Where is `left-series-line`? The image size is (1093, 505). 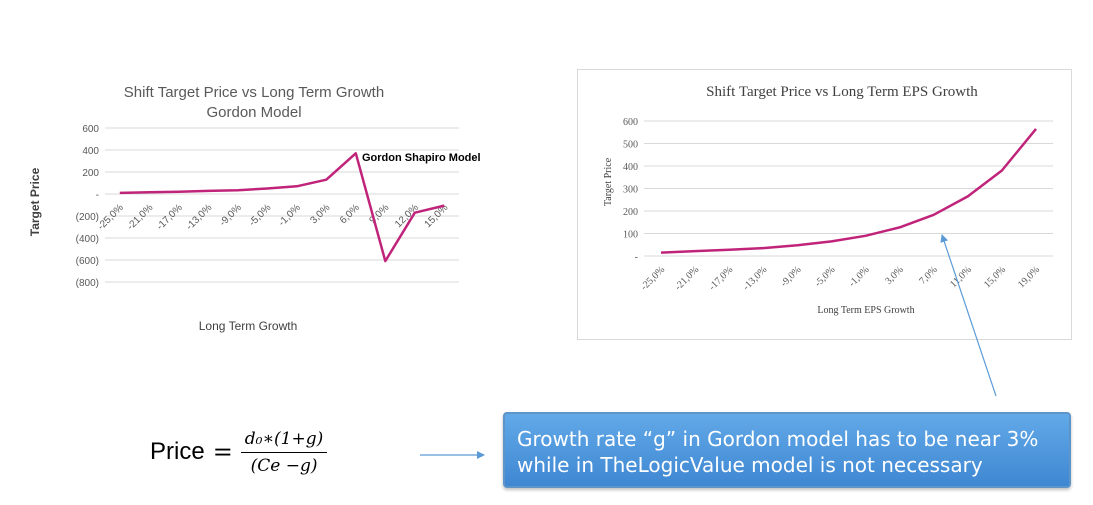 left-series-line is located at coordinates (282, 207).